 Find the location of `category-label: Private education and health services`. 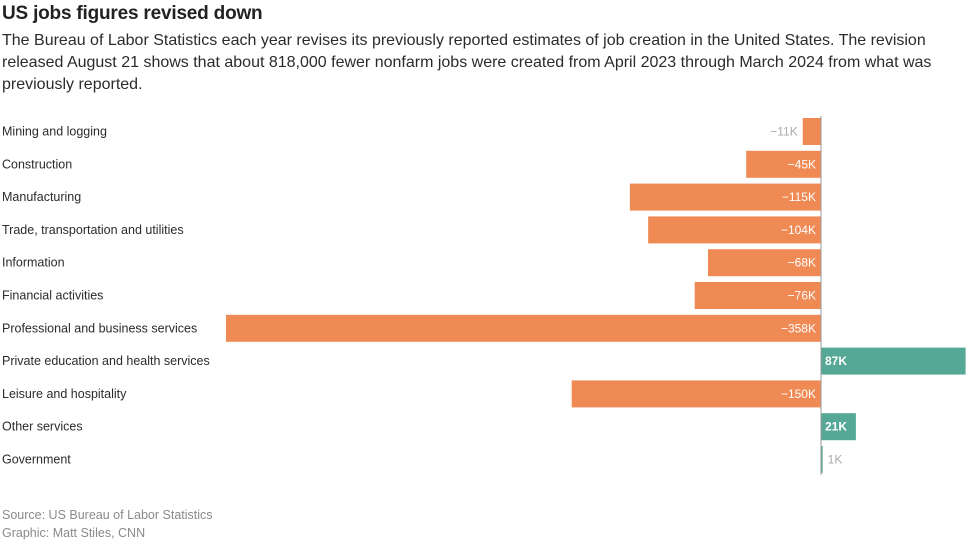

category-label: Private education and health services is located at coordinates (106, 361).